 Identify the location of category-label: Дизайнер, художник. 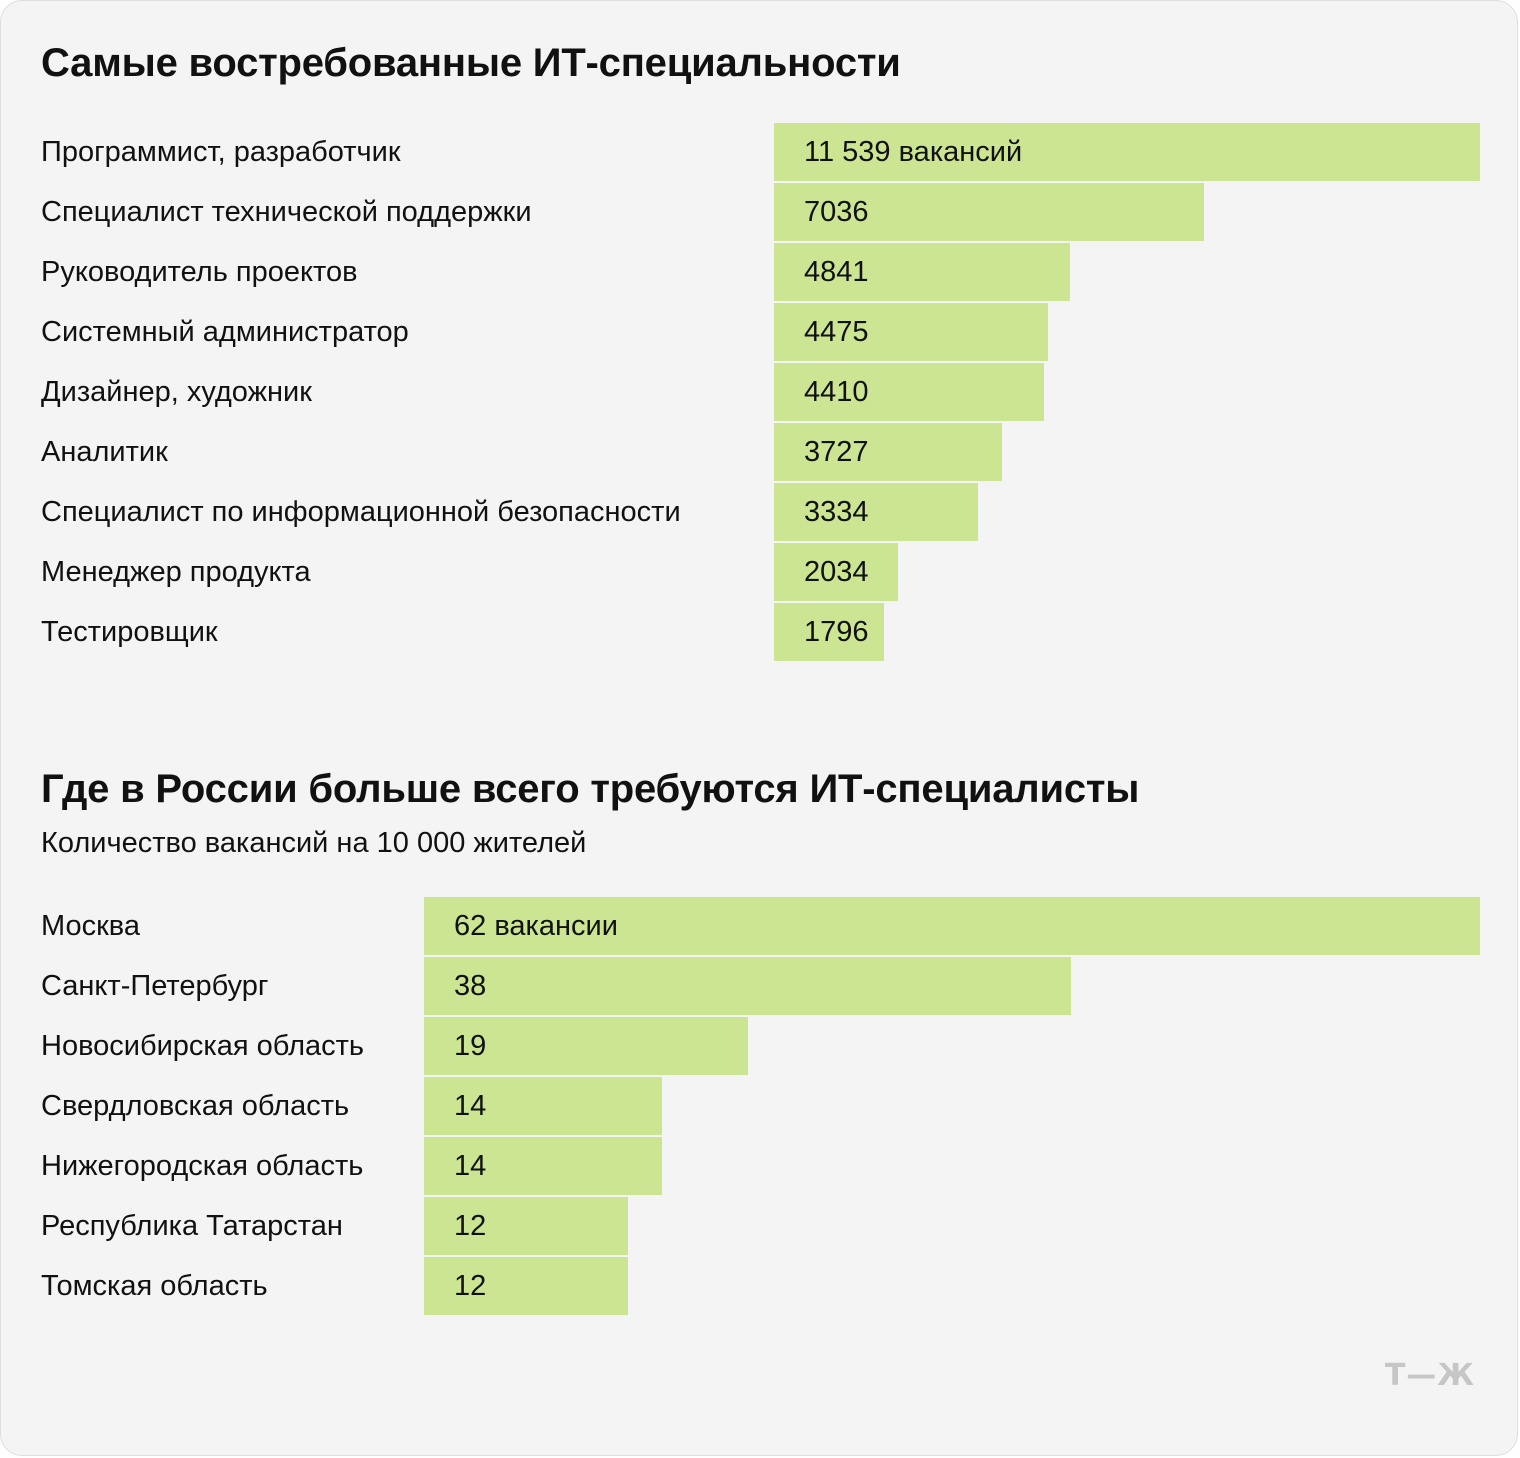
(176, 392).